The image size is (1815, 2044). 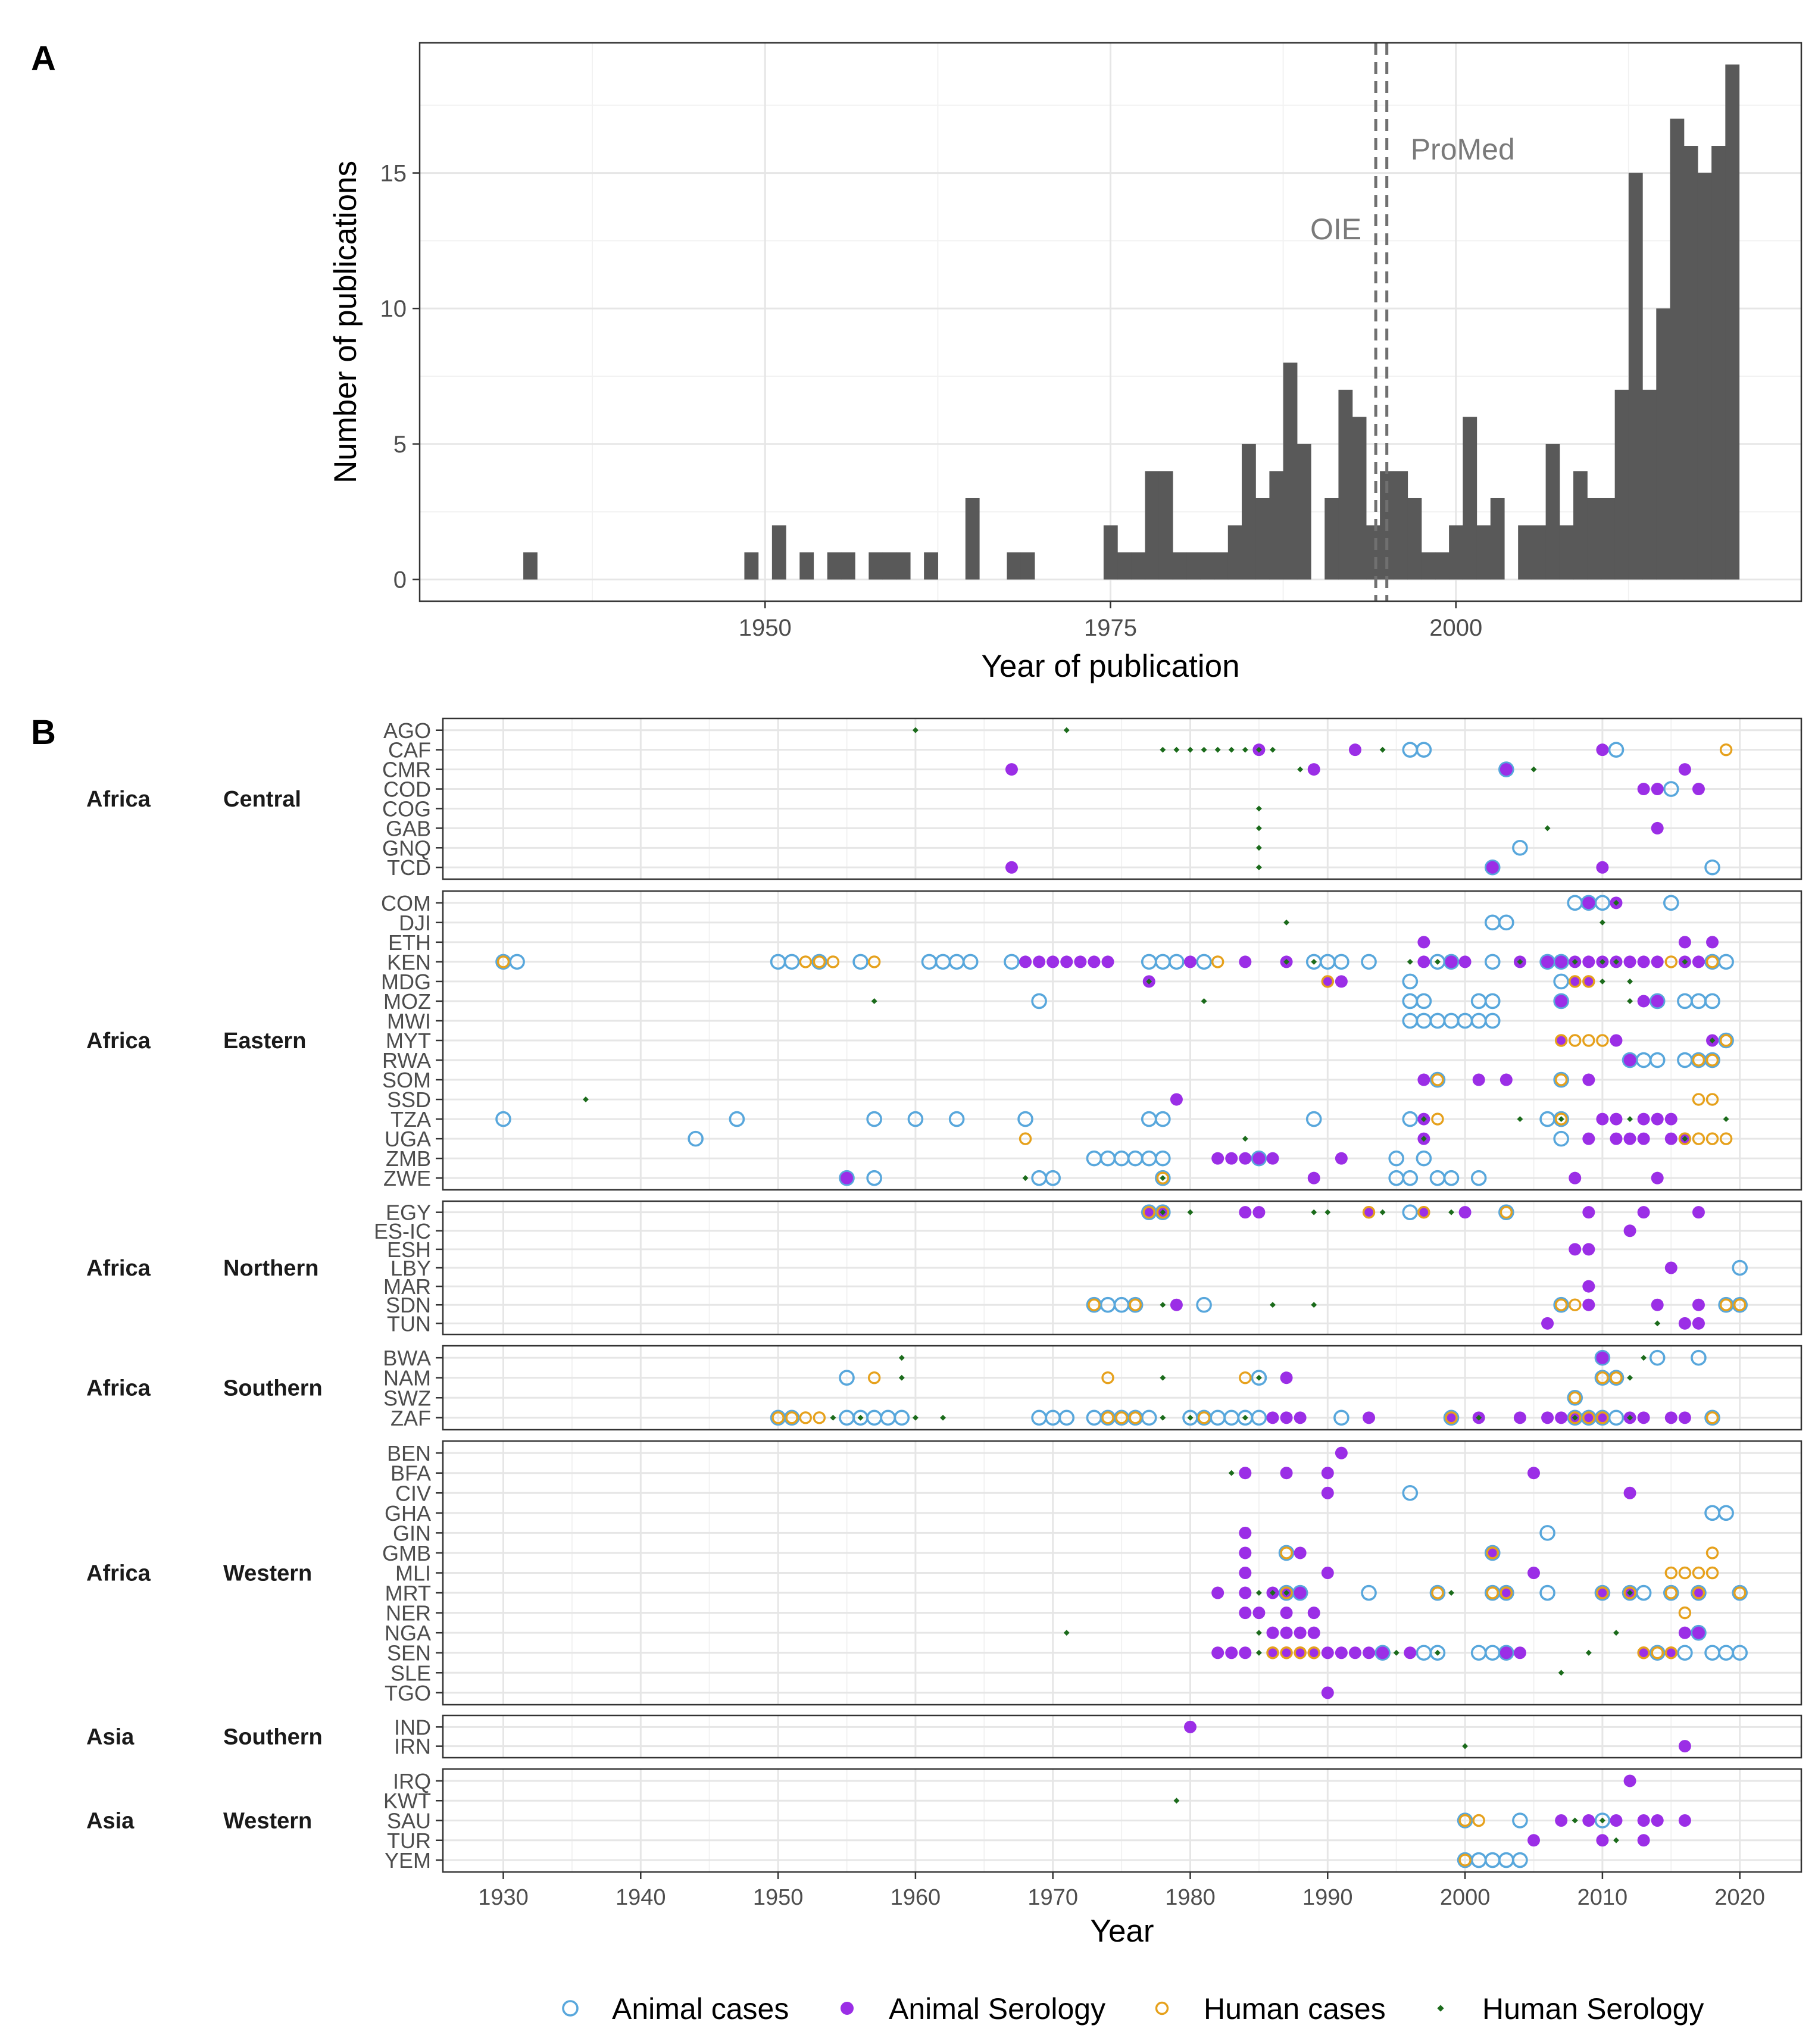 I want to click on country-label: LBY, so click(x=411, y=1268).